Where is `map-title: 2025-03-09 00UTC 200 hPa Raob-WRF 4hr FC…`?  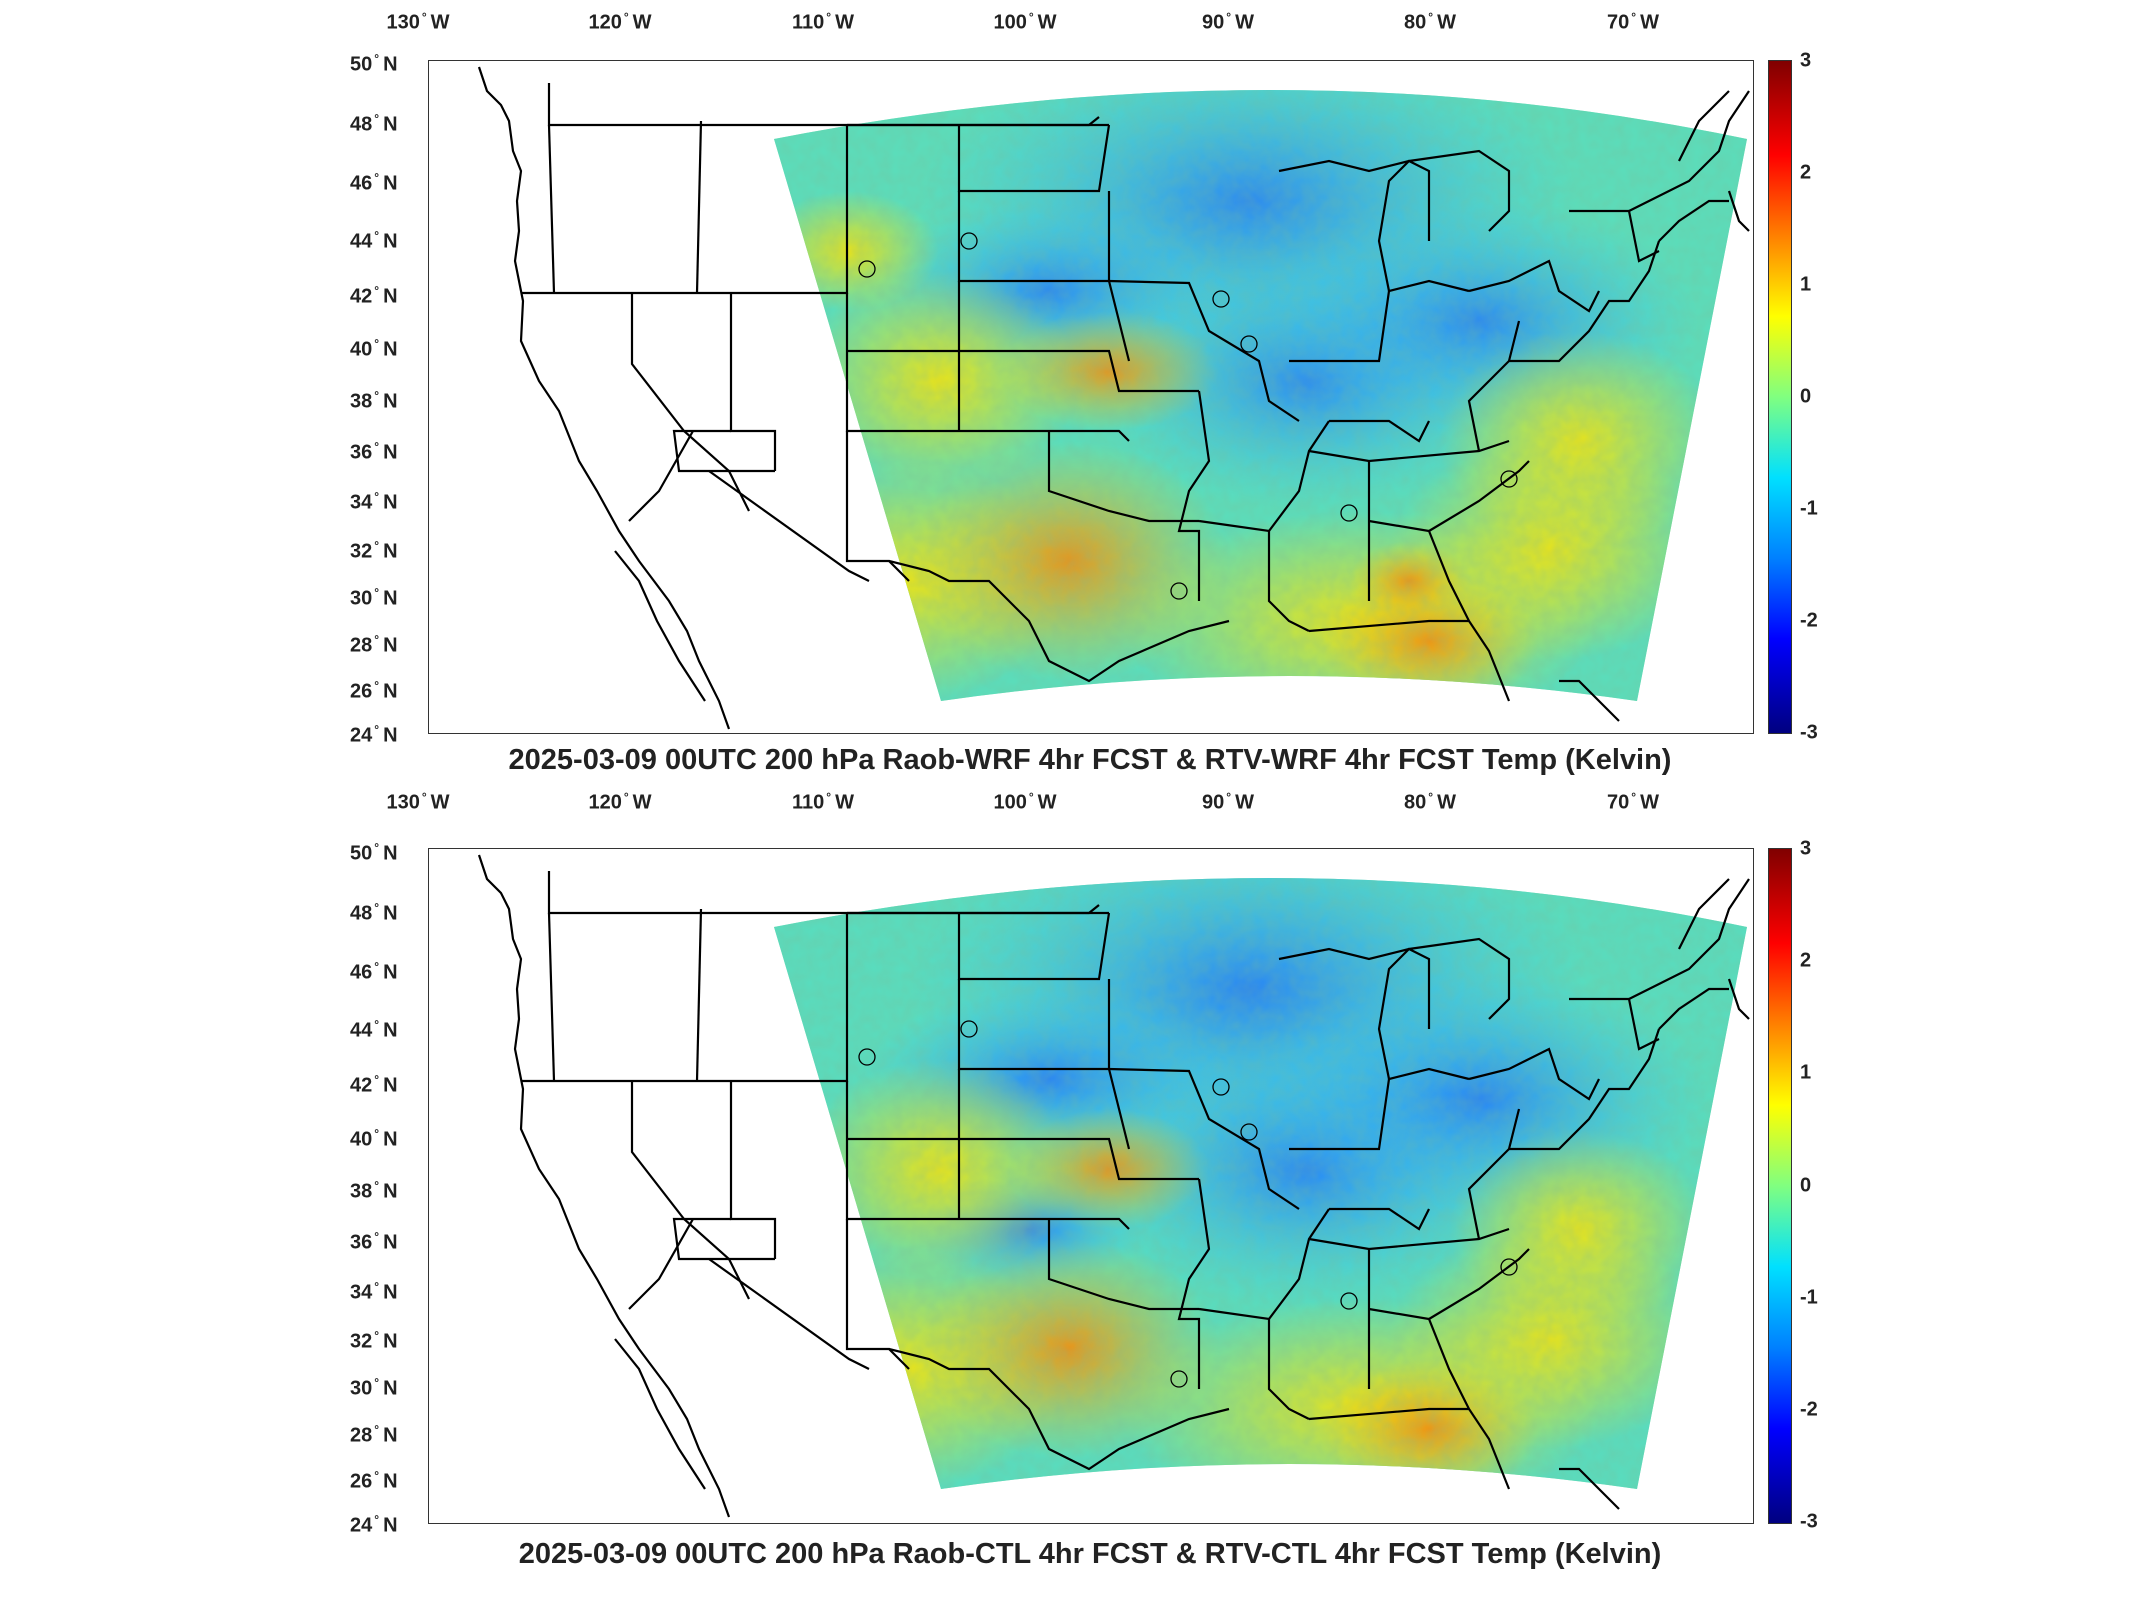 map-title: 2025-03-09 00UTC 200 hPa Raob-WRF 4hr FC… is located at coordinates (1090, 760).